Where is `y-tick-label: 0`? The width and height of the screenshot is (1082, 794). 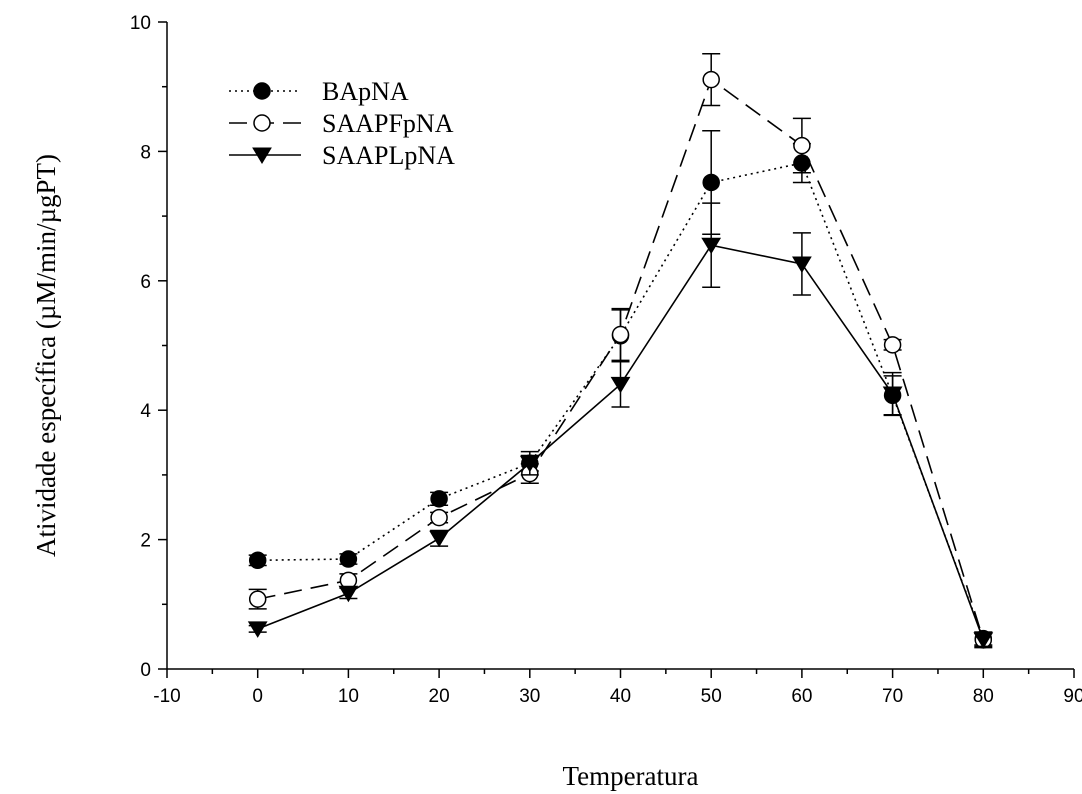 y-tick-label: 0 is located at coordinates (145, 670).